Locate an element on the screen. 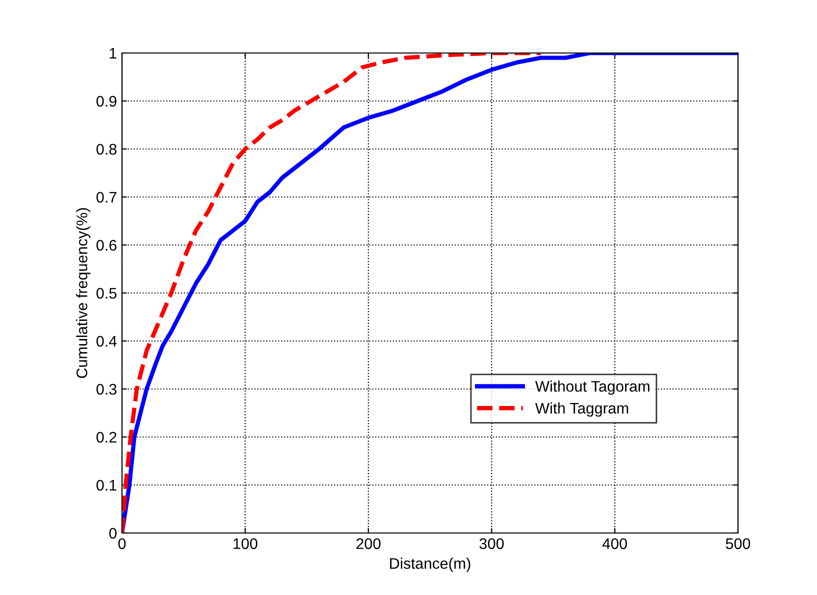 The width and height of the screenshot is (817, 595). x-tick-label: 500 is located at coordinates (738, 544).